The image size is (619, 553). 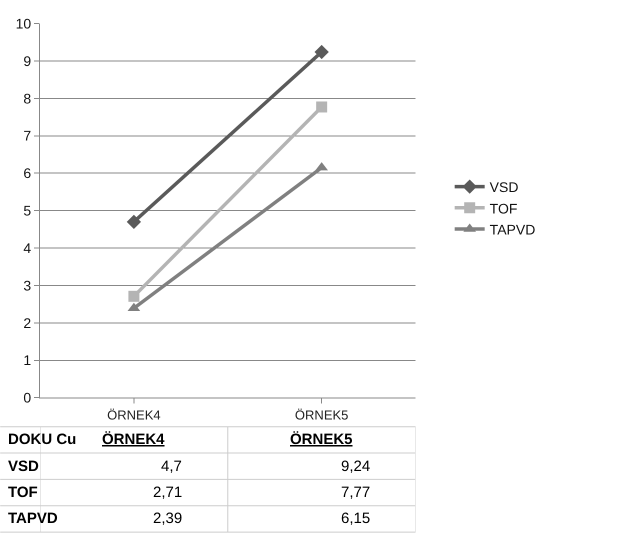 I want to click on data-label: 2,71, so click(x=167, y=492).